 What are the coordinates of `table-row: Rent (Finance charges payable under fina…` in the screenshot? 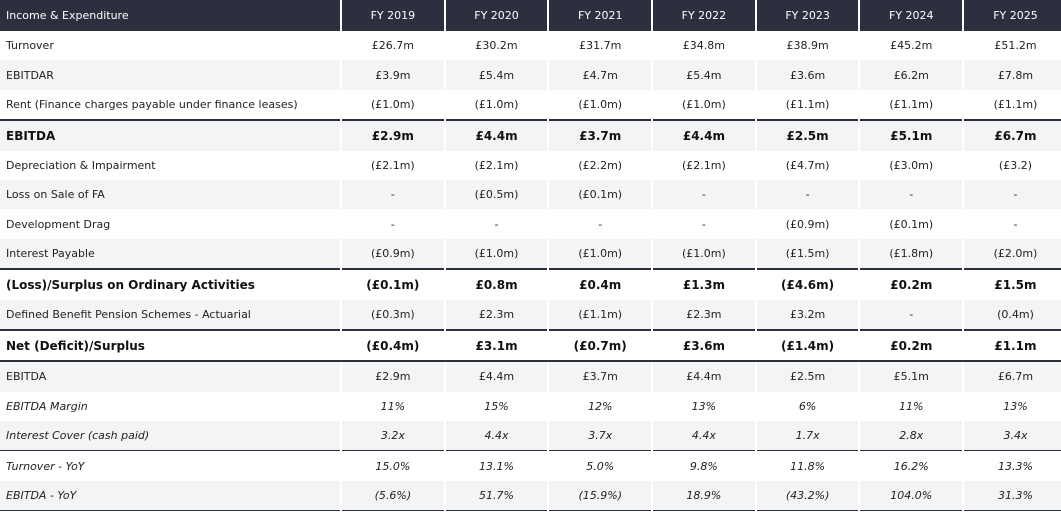 It's located at (530, 105).